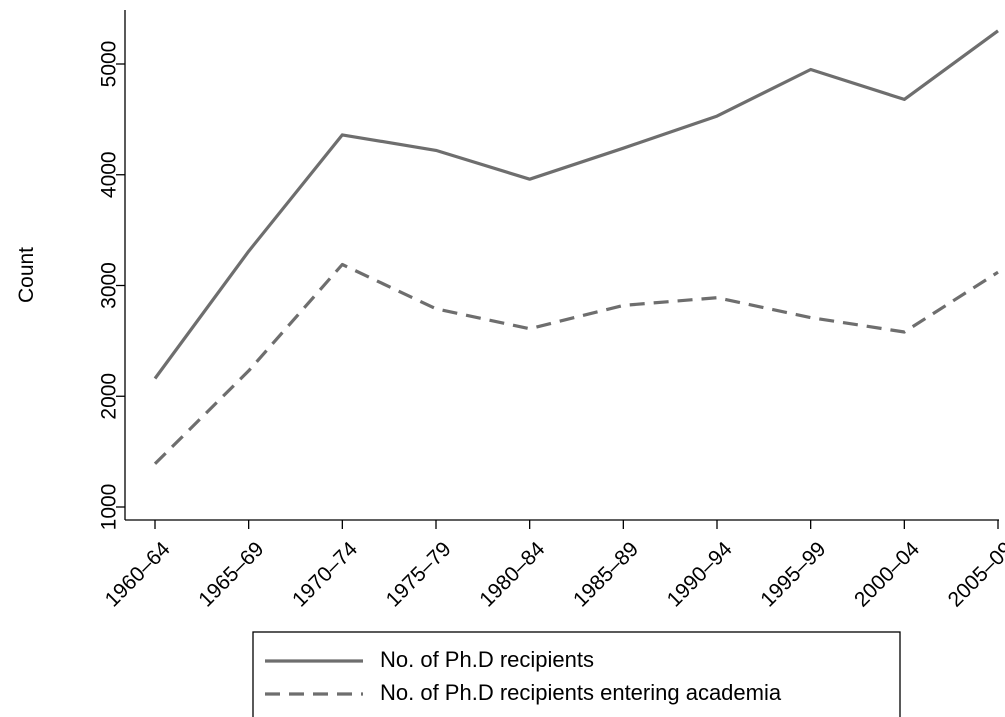 Image resolution: width=1005 pixels, height=717 pixels. I want to click on y-tick-label: 4000, so click(109, 174).